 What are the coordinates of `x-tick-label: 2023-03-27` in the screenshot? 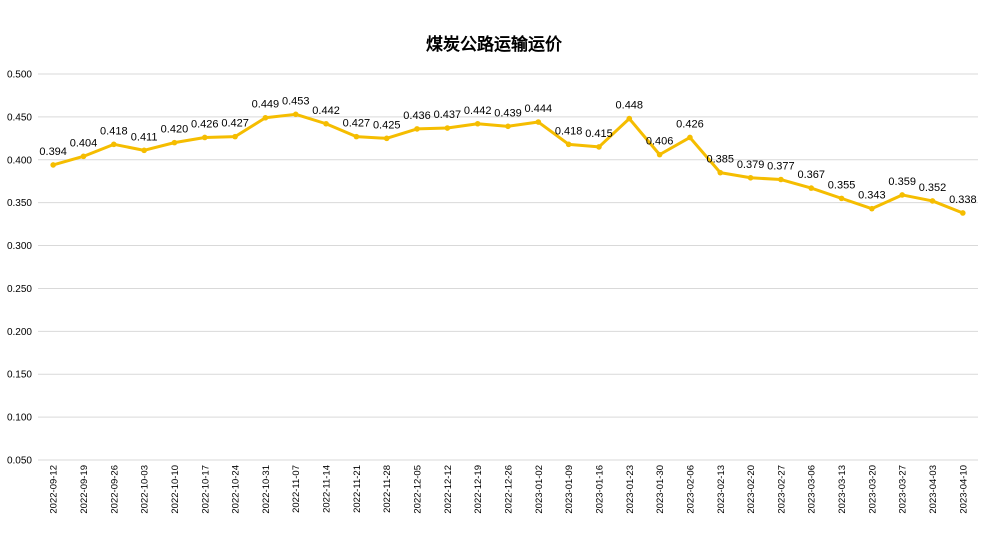 It's located at (903, 489).